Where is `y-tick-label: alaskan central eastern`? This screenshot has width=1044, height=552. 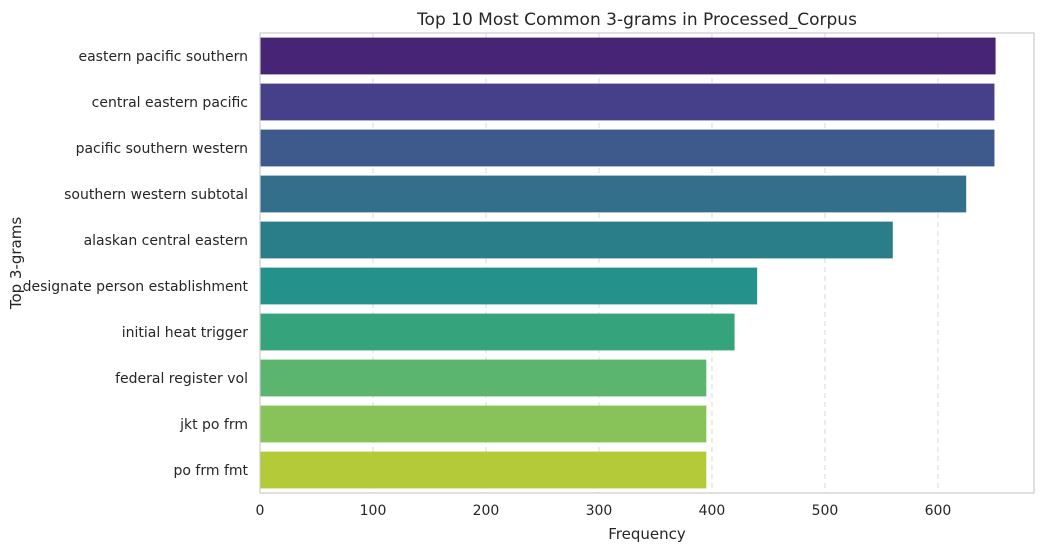
y-tick-label: alaskan central eastern is located at coordinates (166, 241).